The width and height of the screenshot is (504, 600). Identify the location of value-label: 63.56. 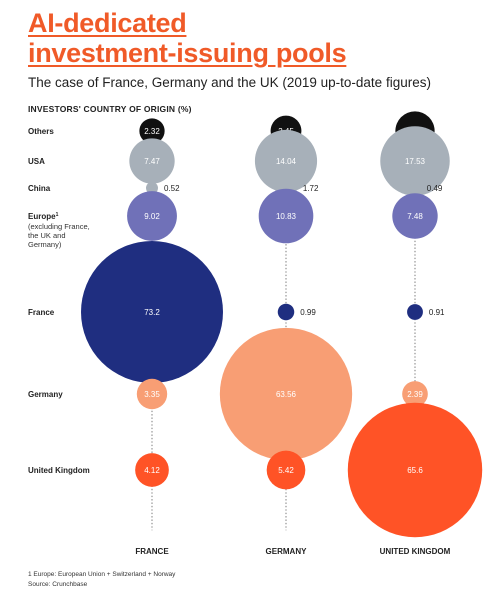
(286, 394).